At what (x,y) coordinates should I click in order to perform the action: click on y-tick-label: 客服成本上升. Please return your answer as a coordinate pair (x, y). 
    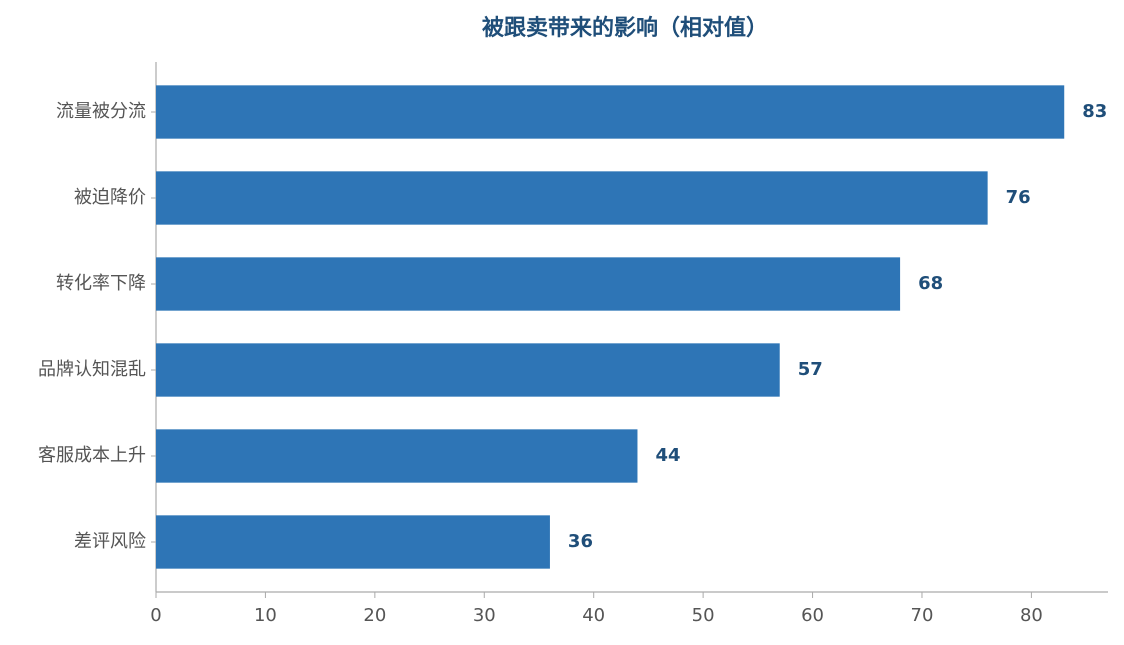
    Looking at the image, I should click on (92, 455).